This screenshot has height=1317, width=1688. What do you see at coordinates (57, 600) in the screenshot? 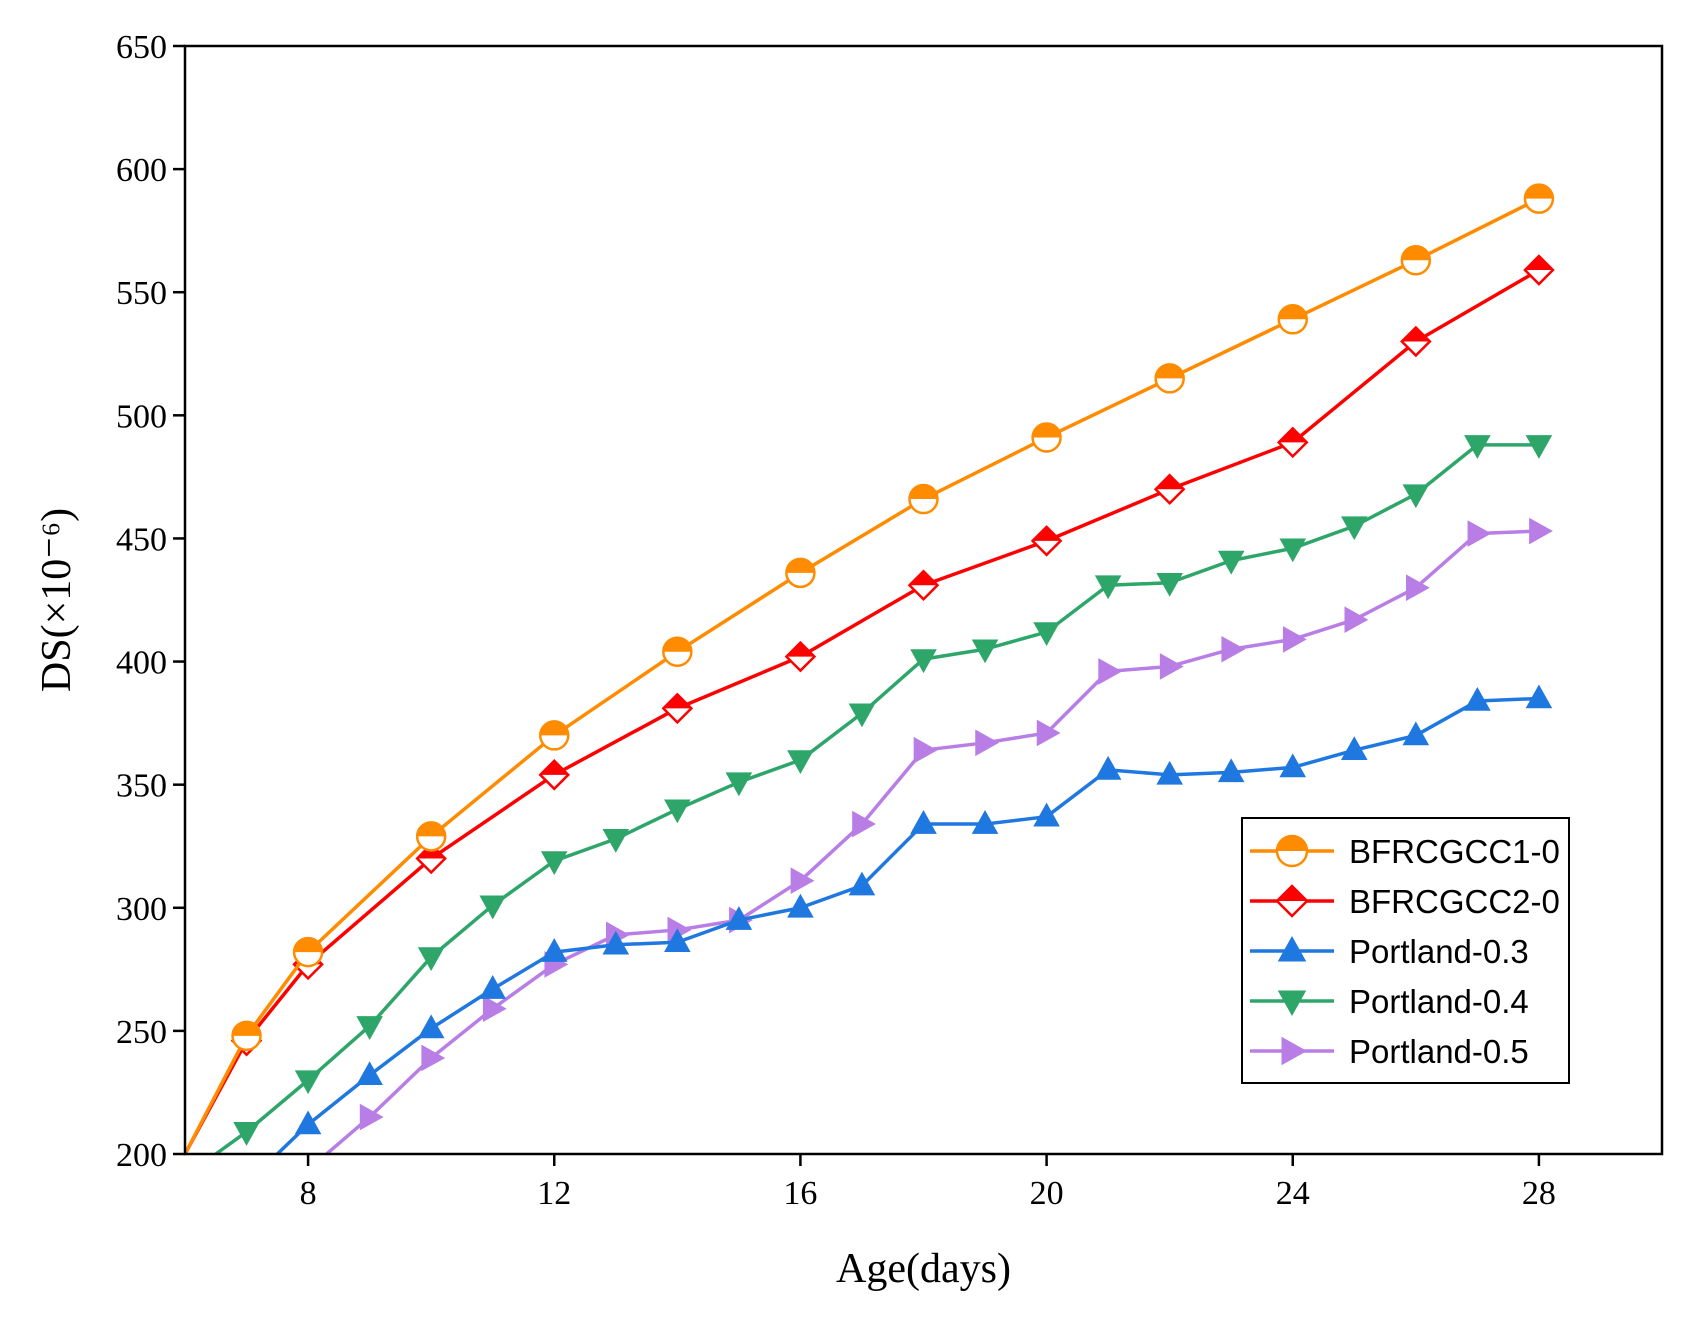
I see `y-axis-title: DS(×10⁻⁶)` at bounding box center [57, 600].